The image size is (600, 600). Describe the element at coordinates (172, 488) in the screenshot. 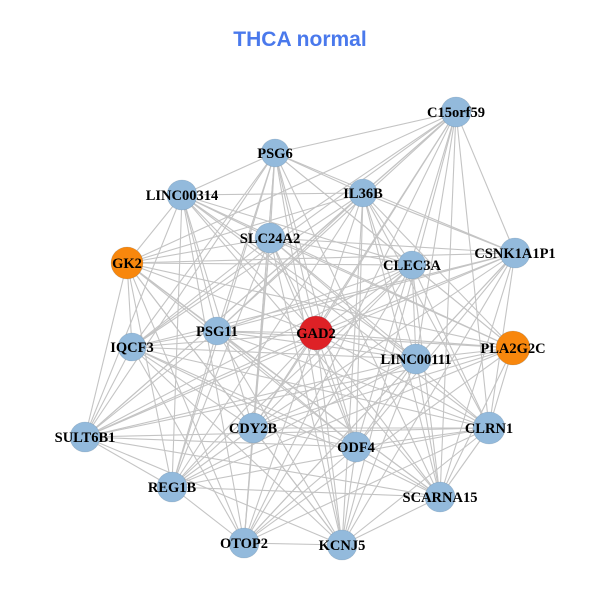

I see `node-label-REG1B: REG1B` at that location.